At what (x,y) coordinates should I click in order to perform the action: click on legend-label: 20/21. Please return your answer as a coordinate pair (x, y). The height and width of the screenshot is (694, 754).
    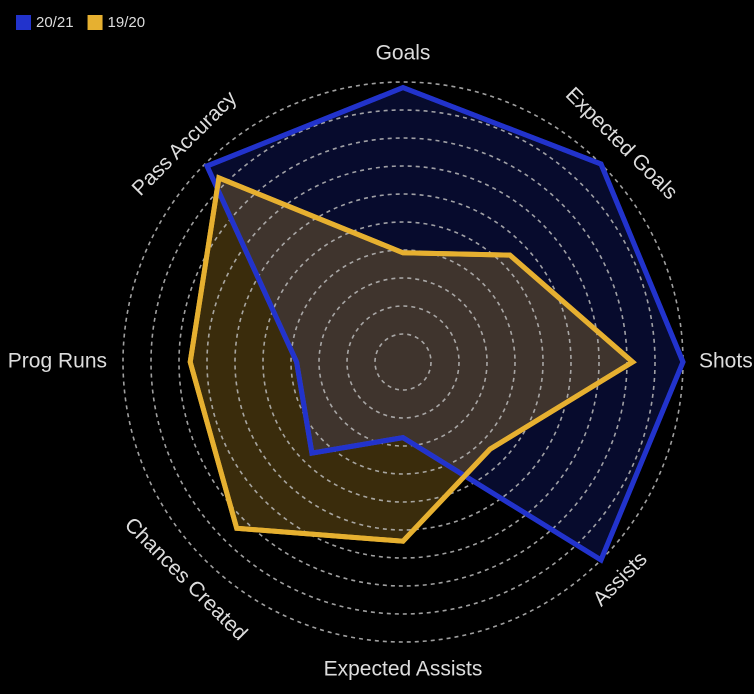
    Looking at the image, I should click on (55, 22).